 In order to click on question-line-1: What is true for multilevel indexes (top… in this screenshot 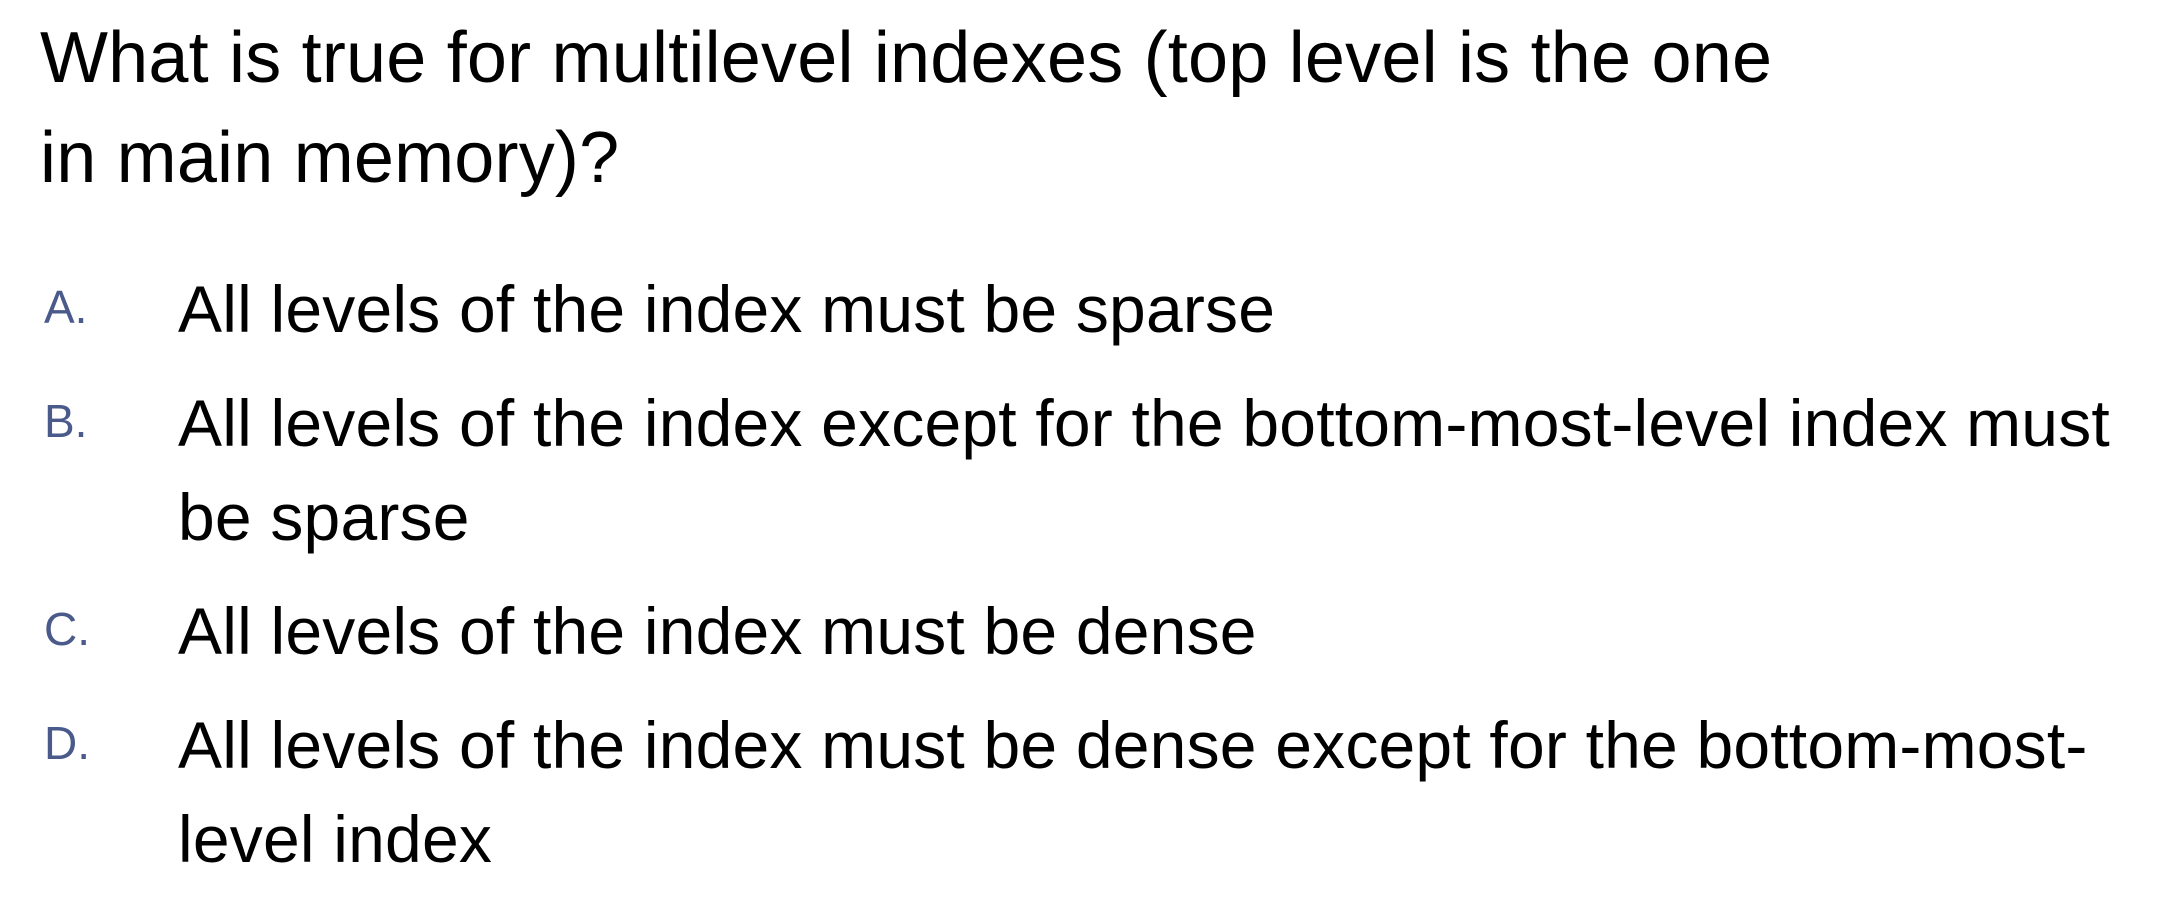, I will do `click(906, 58)`.